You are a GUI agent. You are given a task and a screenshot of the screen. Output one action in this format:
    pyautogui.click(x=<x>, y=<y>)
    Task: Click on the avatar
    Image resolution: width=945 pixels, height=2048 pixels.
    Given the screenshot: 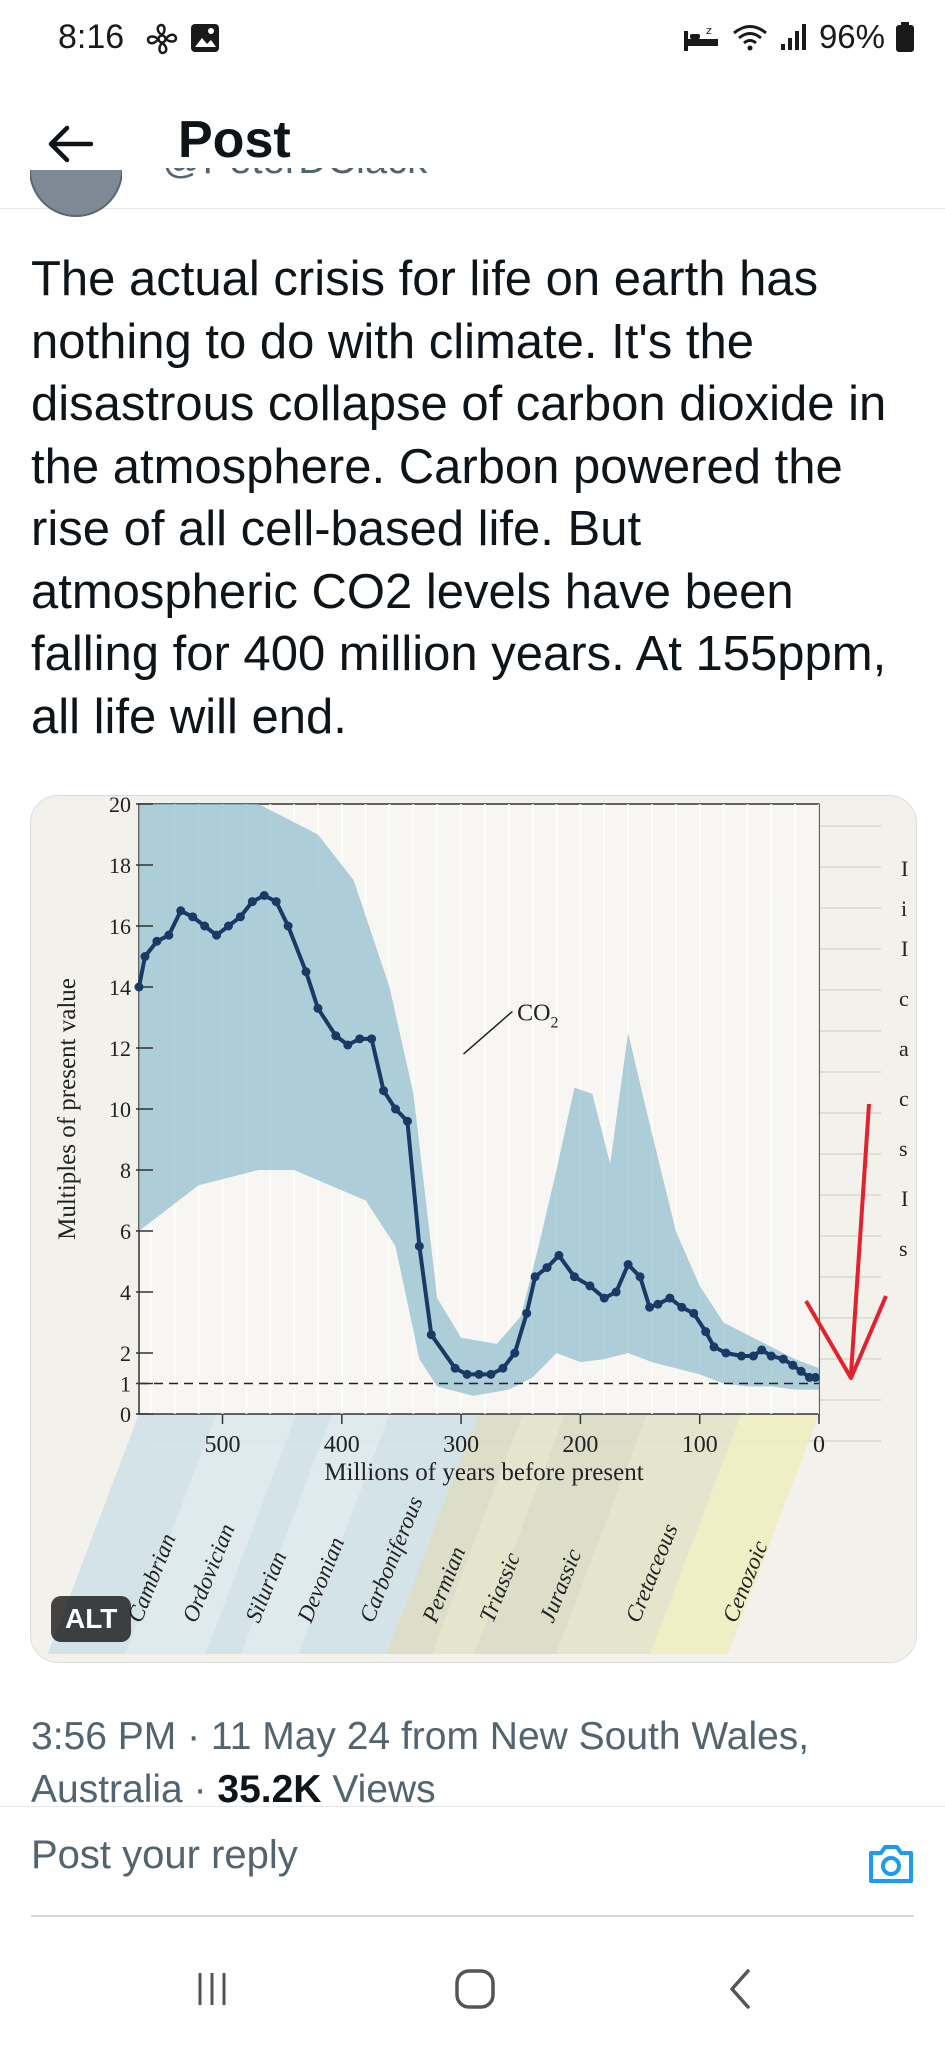 What is the action you would take?
    pyautogui.click(x=76, y=197)
    